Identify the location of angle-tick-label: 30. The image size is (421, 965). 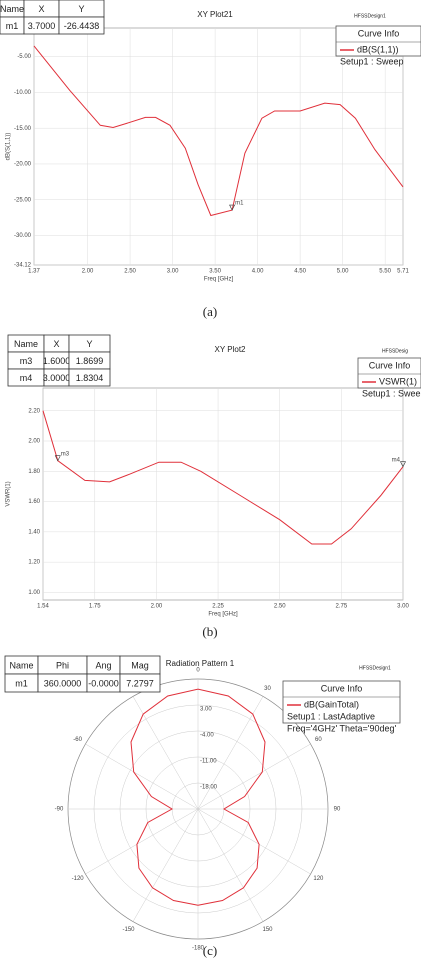
(267, 689).